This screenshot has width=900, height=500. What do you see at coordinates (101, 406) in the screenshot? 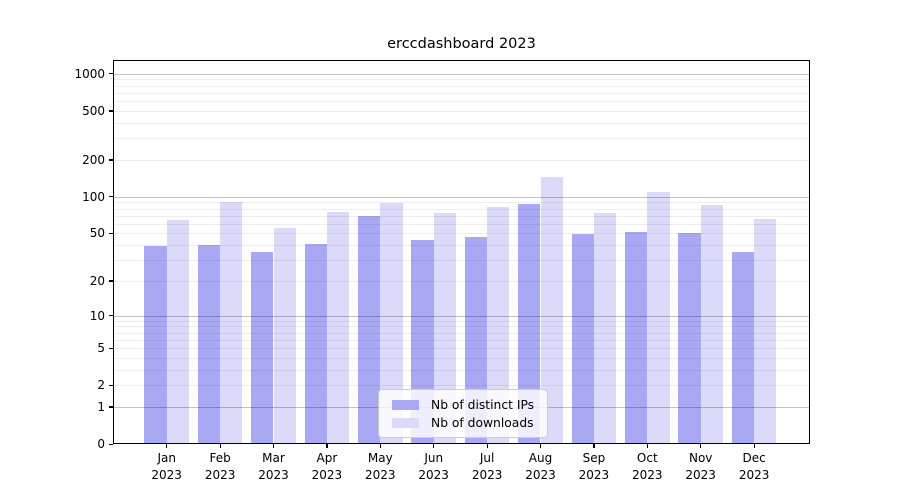
I see `y-tick-label-1: 1` at bounding box center [101, 406].